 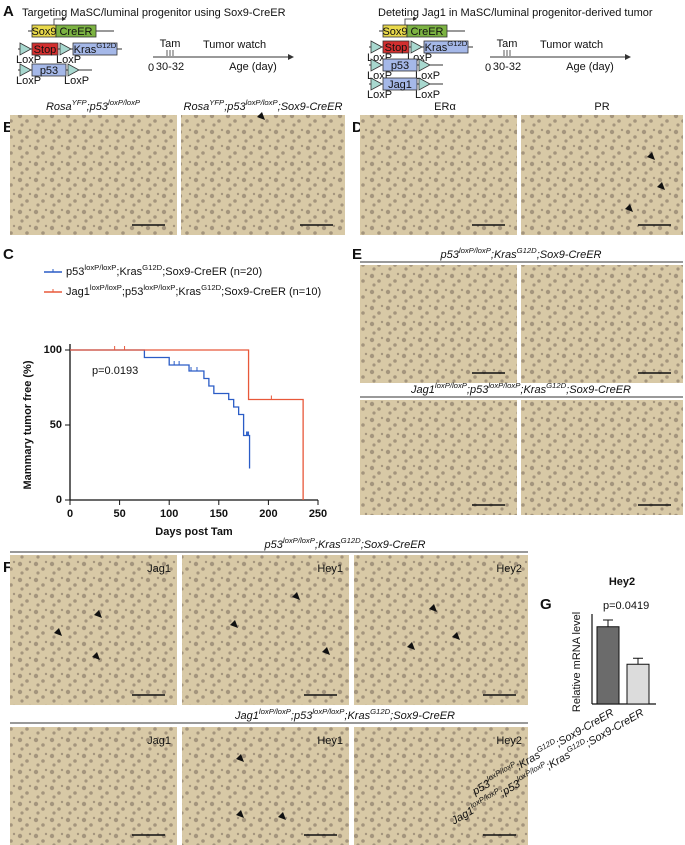 What do you see at coordinates (626, 606) in the screenshot?
I see `p-value: p=0.0419` at bounding box center [626, 606].